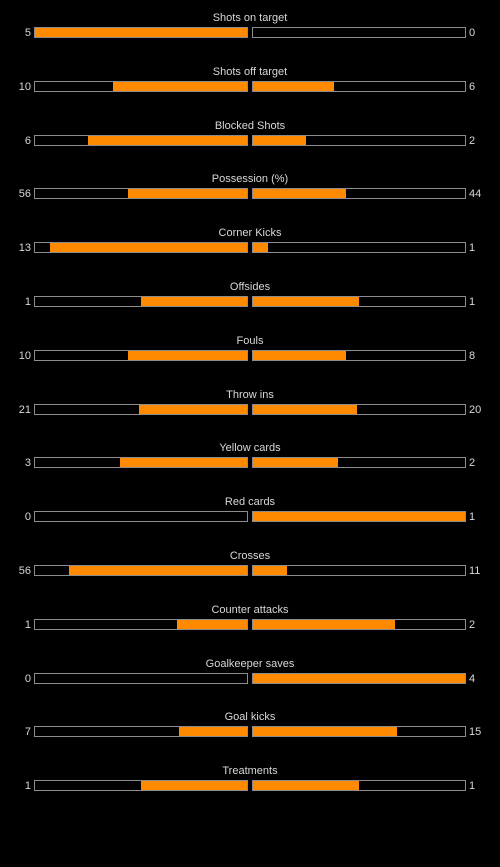 This screenshot has width=500, height=867. I want to click on stat-label: Fouls, so click(250, 340).